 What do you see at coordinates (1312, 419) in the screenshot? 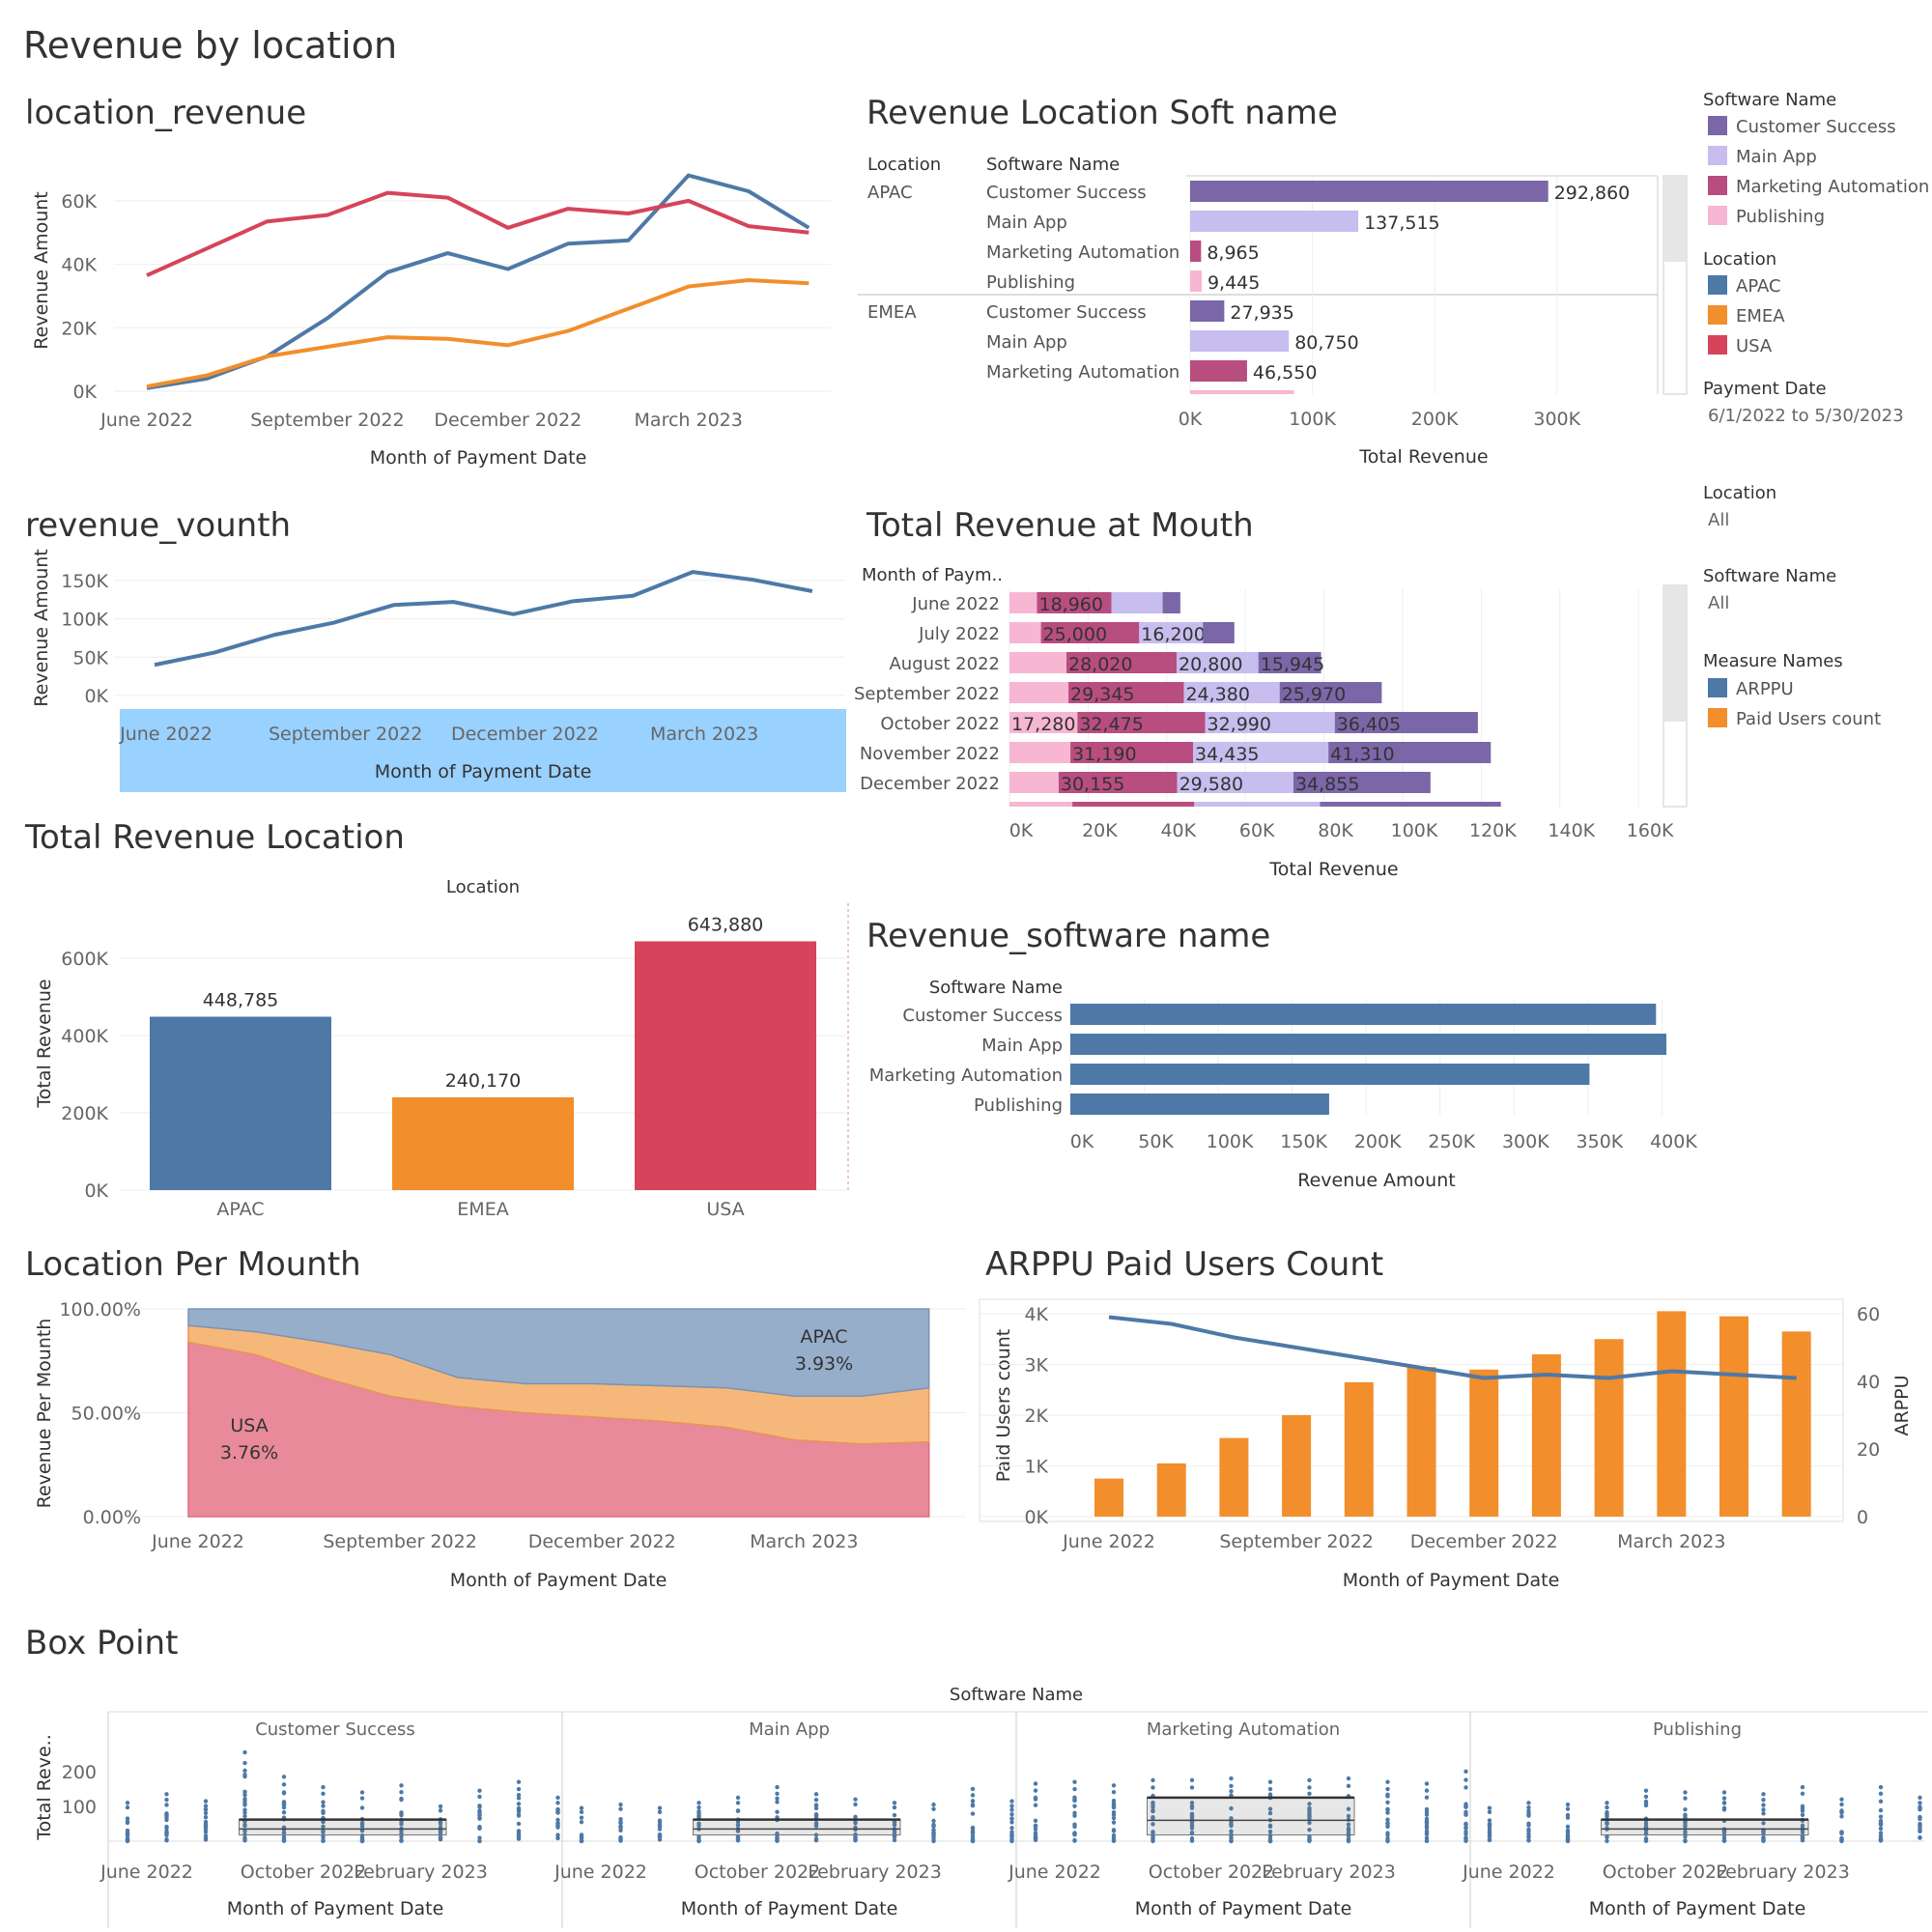
I see `x-tick-label: 100K` at bounding box center [1312, 419].